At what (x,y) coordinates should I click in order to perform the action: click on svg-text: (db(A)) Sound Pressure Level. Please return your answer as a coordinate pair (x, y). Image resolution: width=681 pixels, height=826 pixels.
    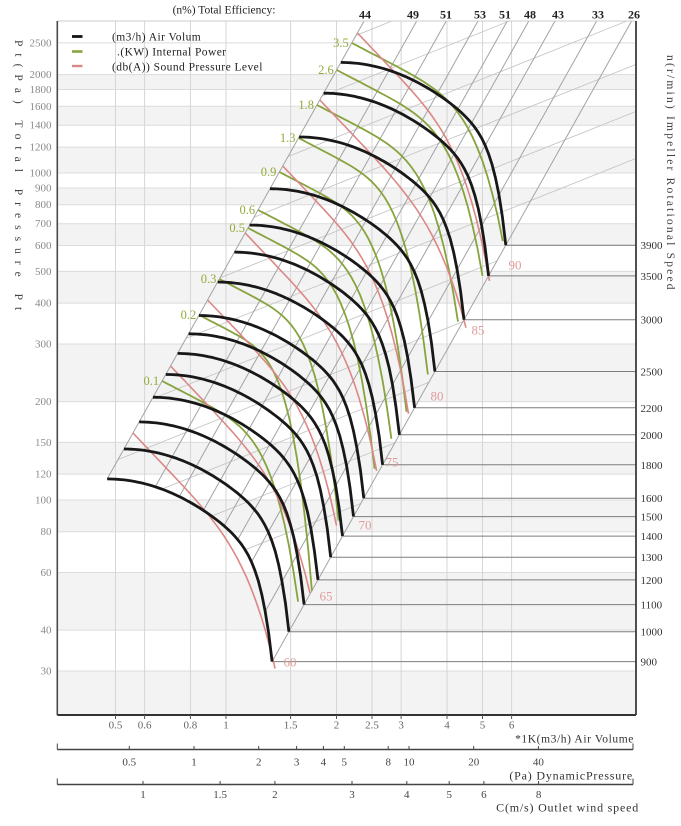
    Looking at the image, I should click on (187, 68).